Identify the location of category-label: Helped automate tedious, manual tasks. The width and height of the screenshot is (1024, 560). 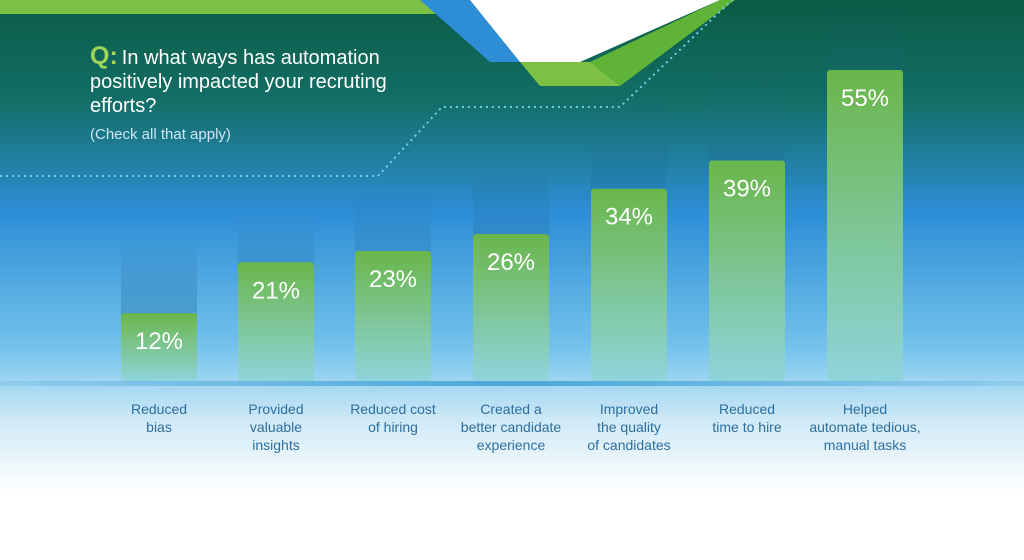
(865, 427).